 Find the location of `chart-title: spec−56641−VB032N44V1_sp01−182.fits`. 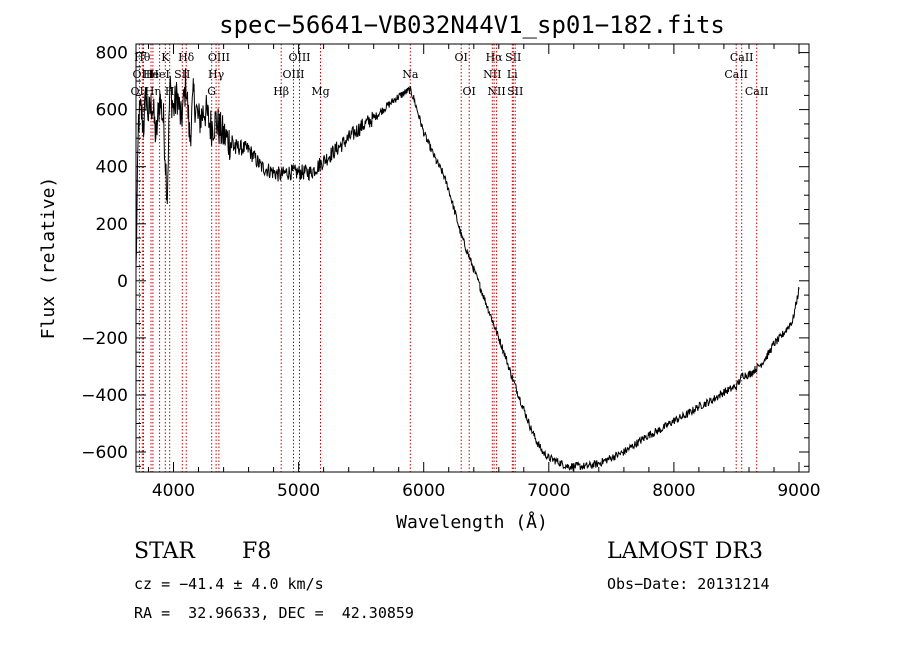

chart-title: spec−56641−VB032N44V1_sp01−182.fits is located at coordinates (472, 25).